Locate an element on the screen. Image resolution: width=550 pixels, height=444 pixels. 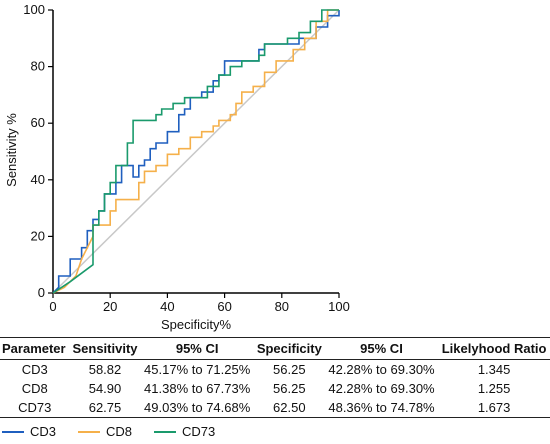
cell-ci-sensitivity: 41.38% to 67.73% is located at coordinates (197, 388).